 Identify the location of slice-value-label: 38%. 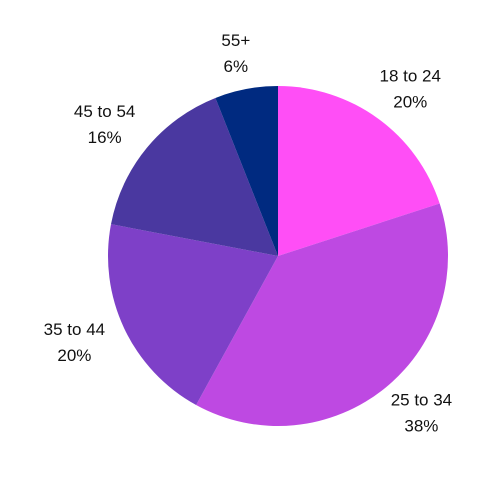
(421, 425).